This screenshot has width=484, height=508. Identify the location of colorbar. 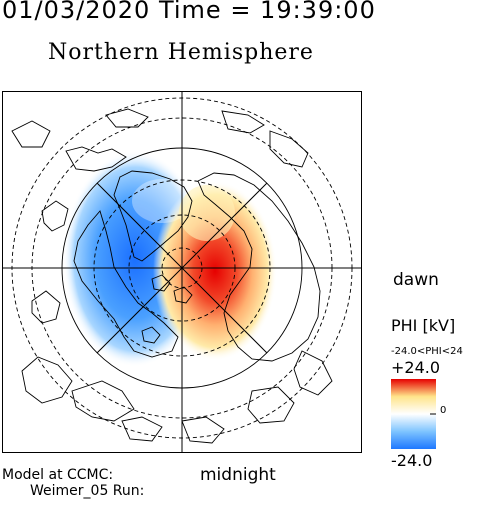
(413, 414).